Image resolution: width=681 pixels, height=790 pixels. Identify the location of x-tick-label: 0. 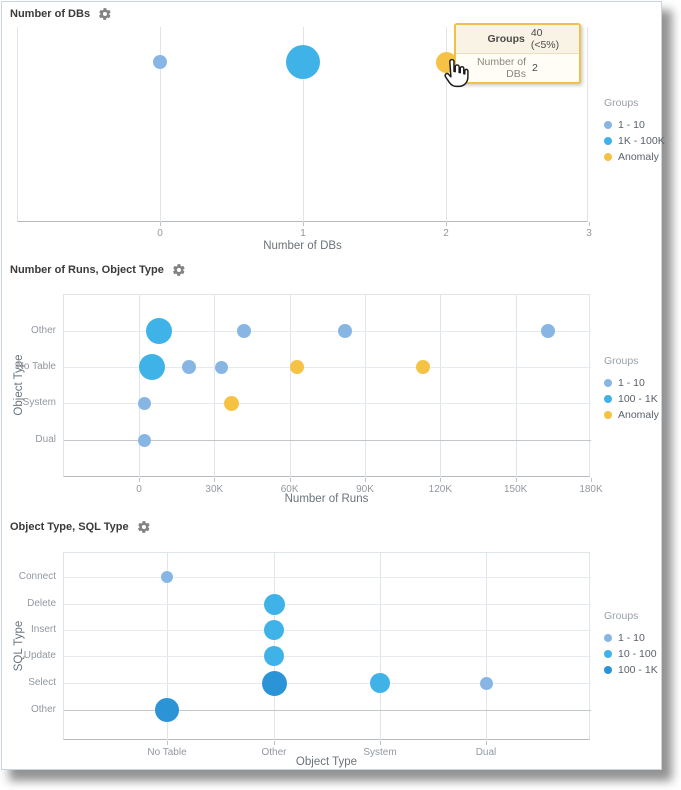
(160, 233).